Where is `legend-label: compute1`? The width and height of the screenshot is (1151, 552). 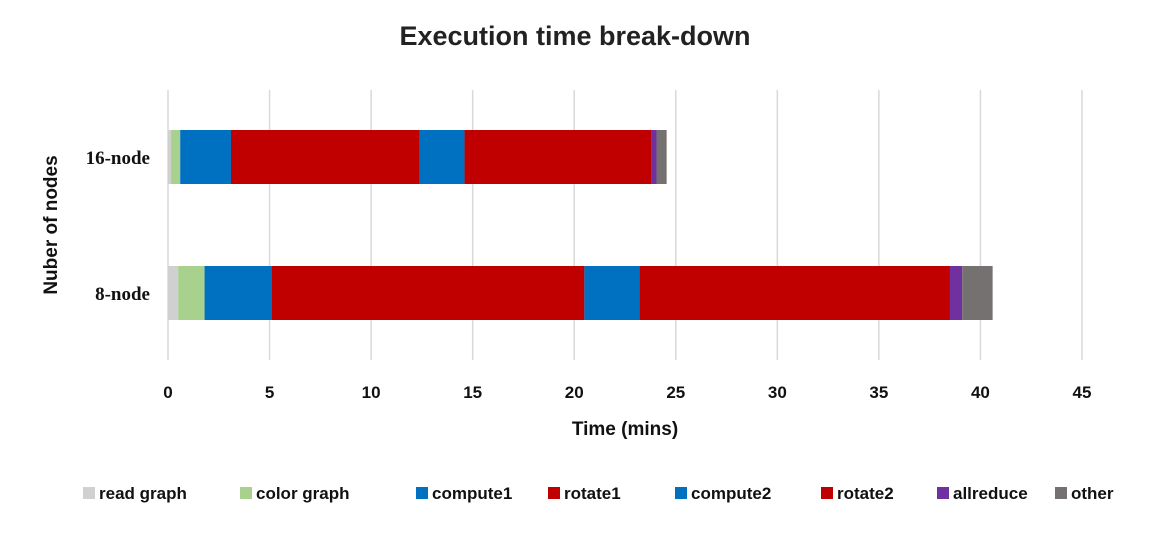
legend-label: compute1 is located at coordinates (472, 493).